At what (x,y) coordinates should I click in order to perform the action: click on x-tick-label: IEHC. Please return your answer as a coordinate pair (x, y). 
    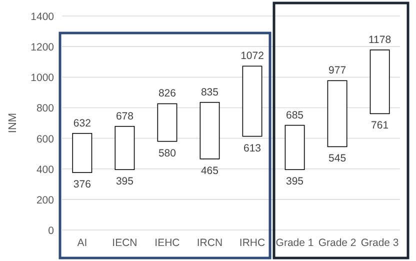
    Looking at the image, I should click on (167, 243).